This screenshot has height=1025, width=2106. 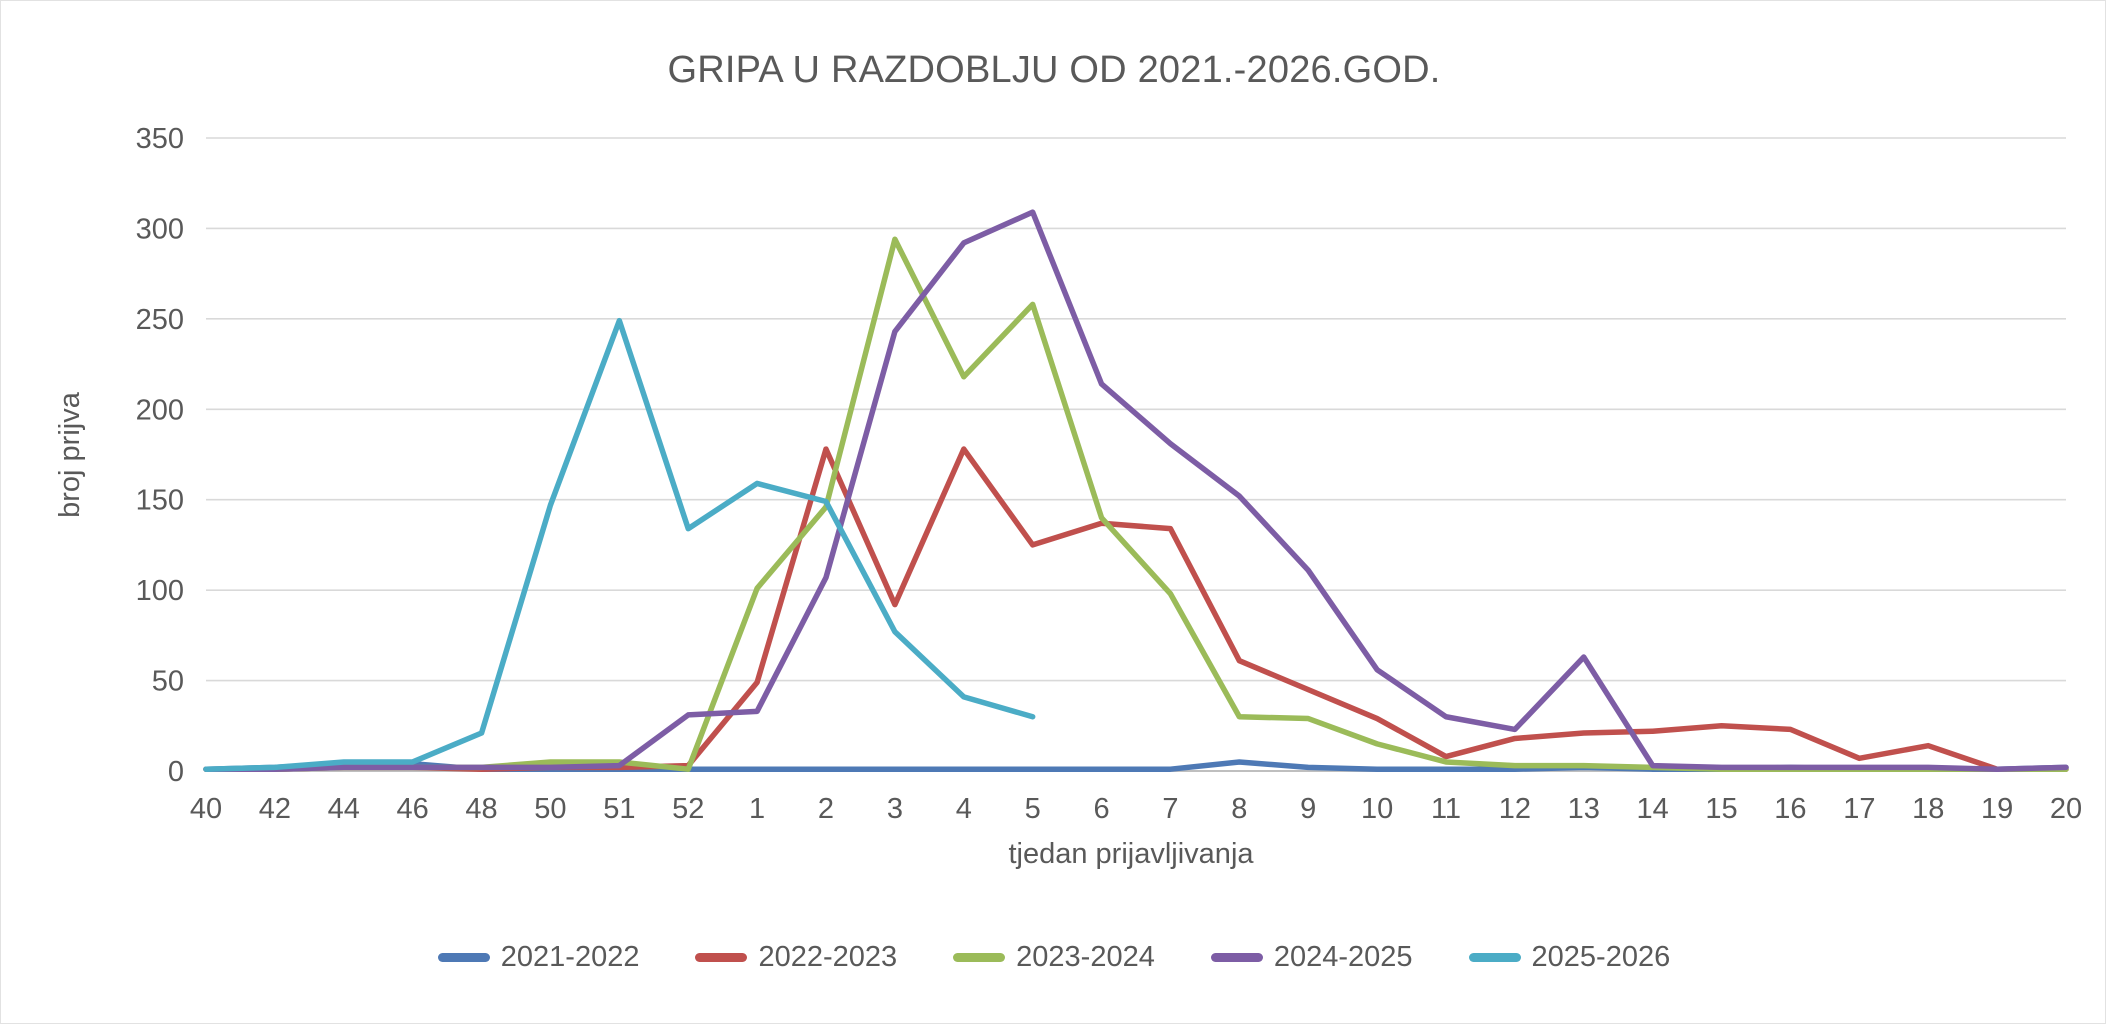 I want to click on x-tick-label: 19, so click(x=1997, y=809).